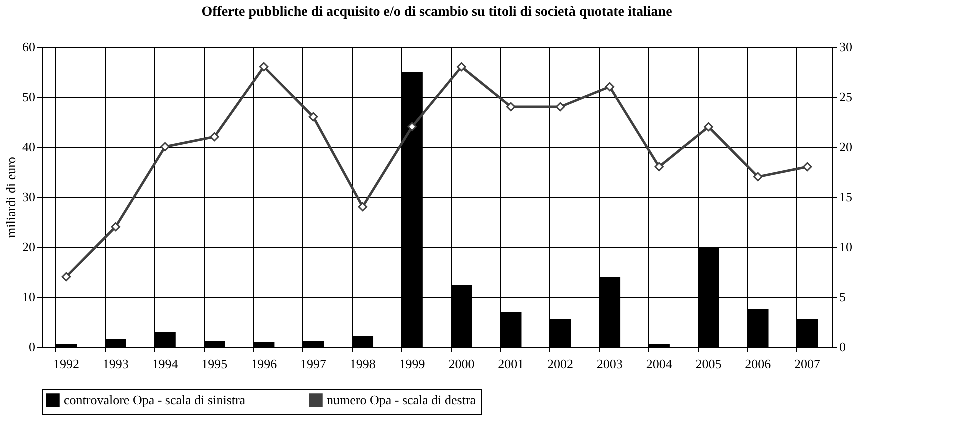 The width and height of the screenshot is (963, 448). I want to click on y-tick-label: 50, so click(29, 97).